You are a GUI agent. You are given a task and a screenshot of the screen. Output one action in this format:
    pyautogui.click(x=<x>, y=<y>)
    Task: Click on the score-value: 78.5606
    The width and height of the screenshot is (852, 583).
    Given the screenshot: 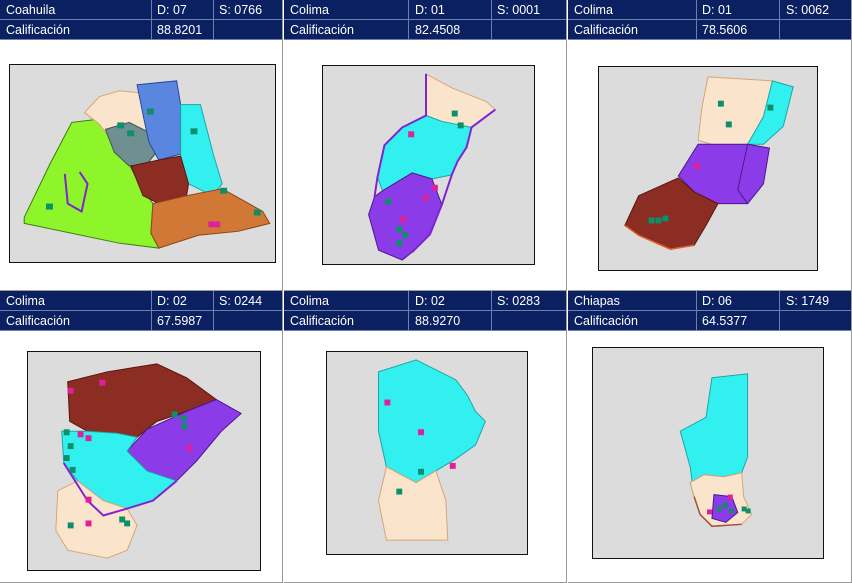 What is the action you would take?
    pyautogui.click(x=725, y=30)
    